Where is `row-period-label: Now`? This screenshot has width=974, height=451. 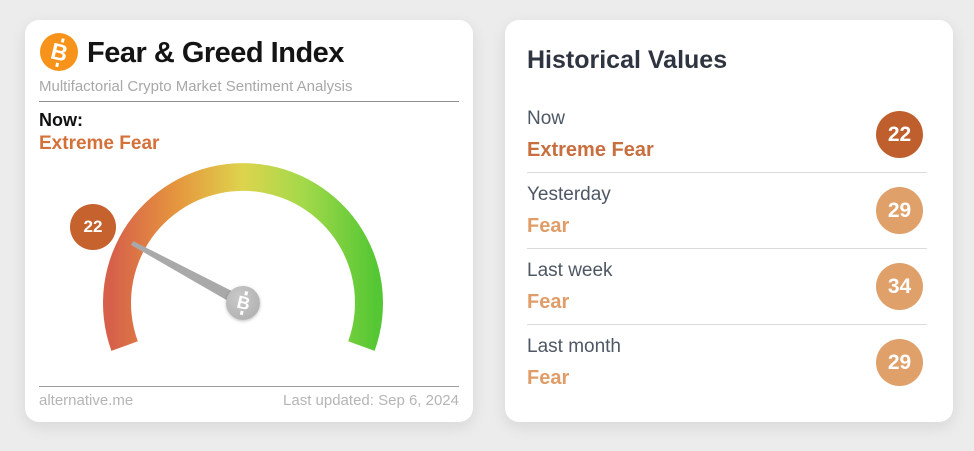 row-period-label: Now is located at coordinates (546, 118).